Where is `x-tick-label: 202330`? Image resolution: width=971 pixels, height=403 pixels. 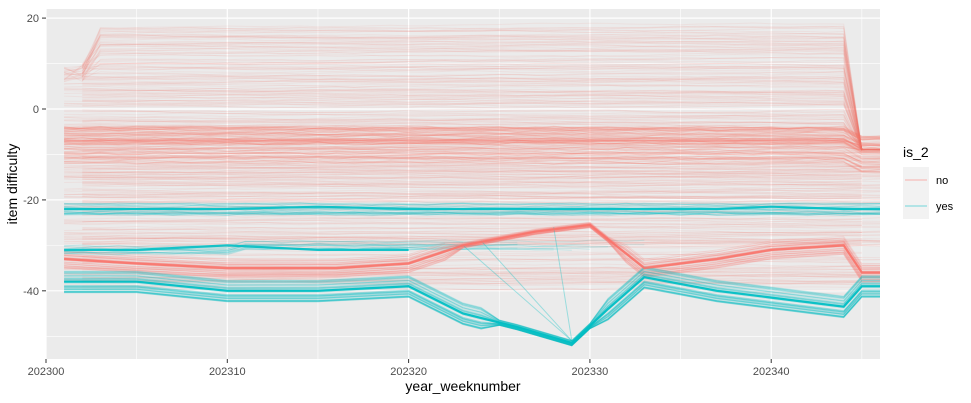
x-tick-label: 202330 is located at coordinates (590, 372).